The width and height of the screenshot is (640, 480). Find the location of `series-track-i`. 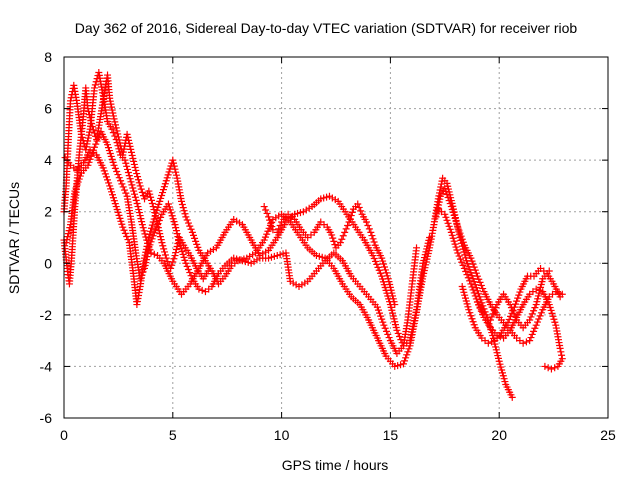

series-track-i is located at coordinates (329, 254).